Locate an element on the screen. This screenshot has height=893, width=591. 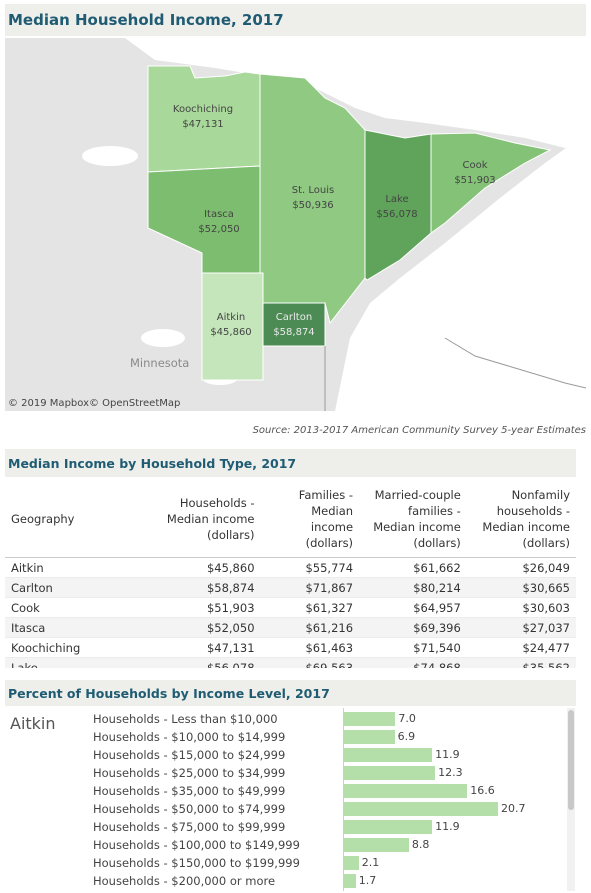
svg-text: $52,050 is located at coordinates (218, 229).